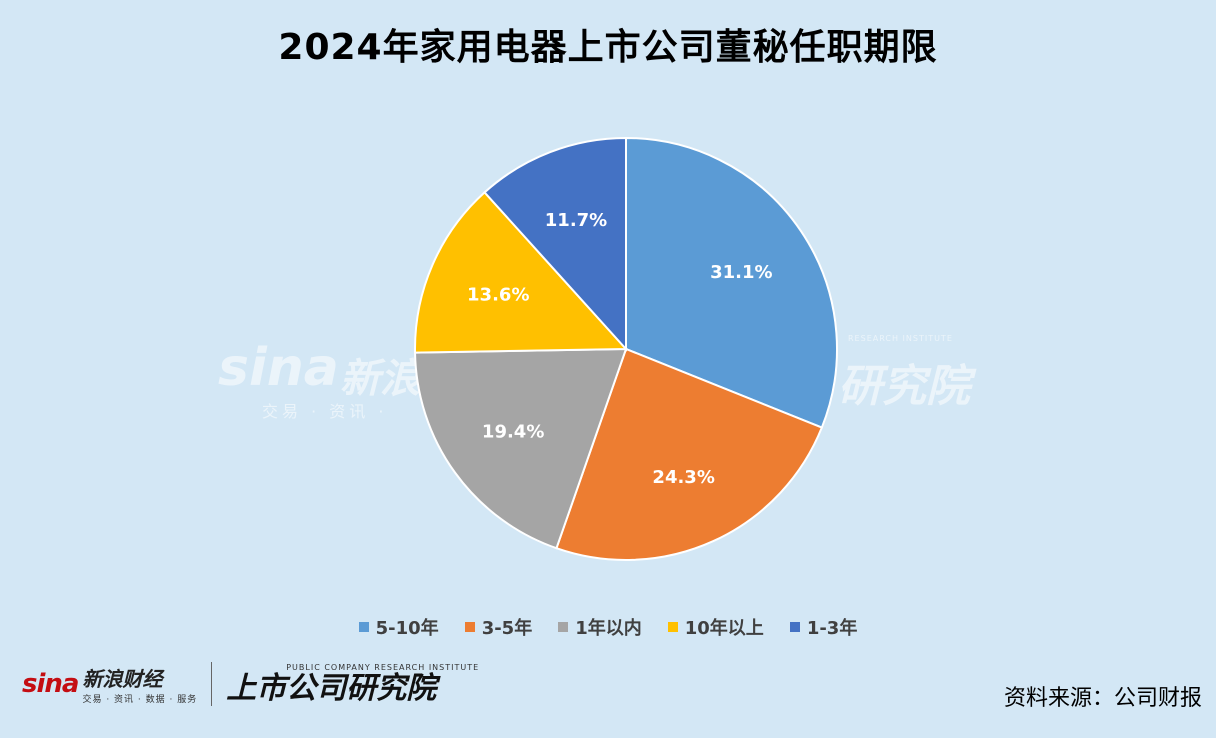 This screenshot has width=1216, height=738. I want to click on institute-name: 上市公司研究院, so click(331, 688).